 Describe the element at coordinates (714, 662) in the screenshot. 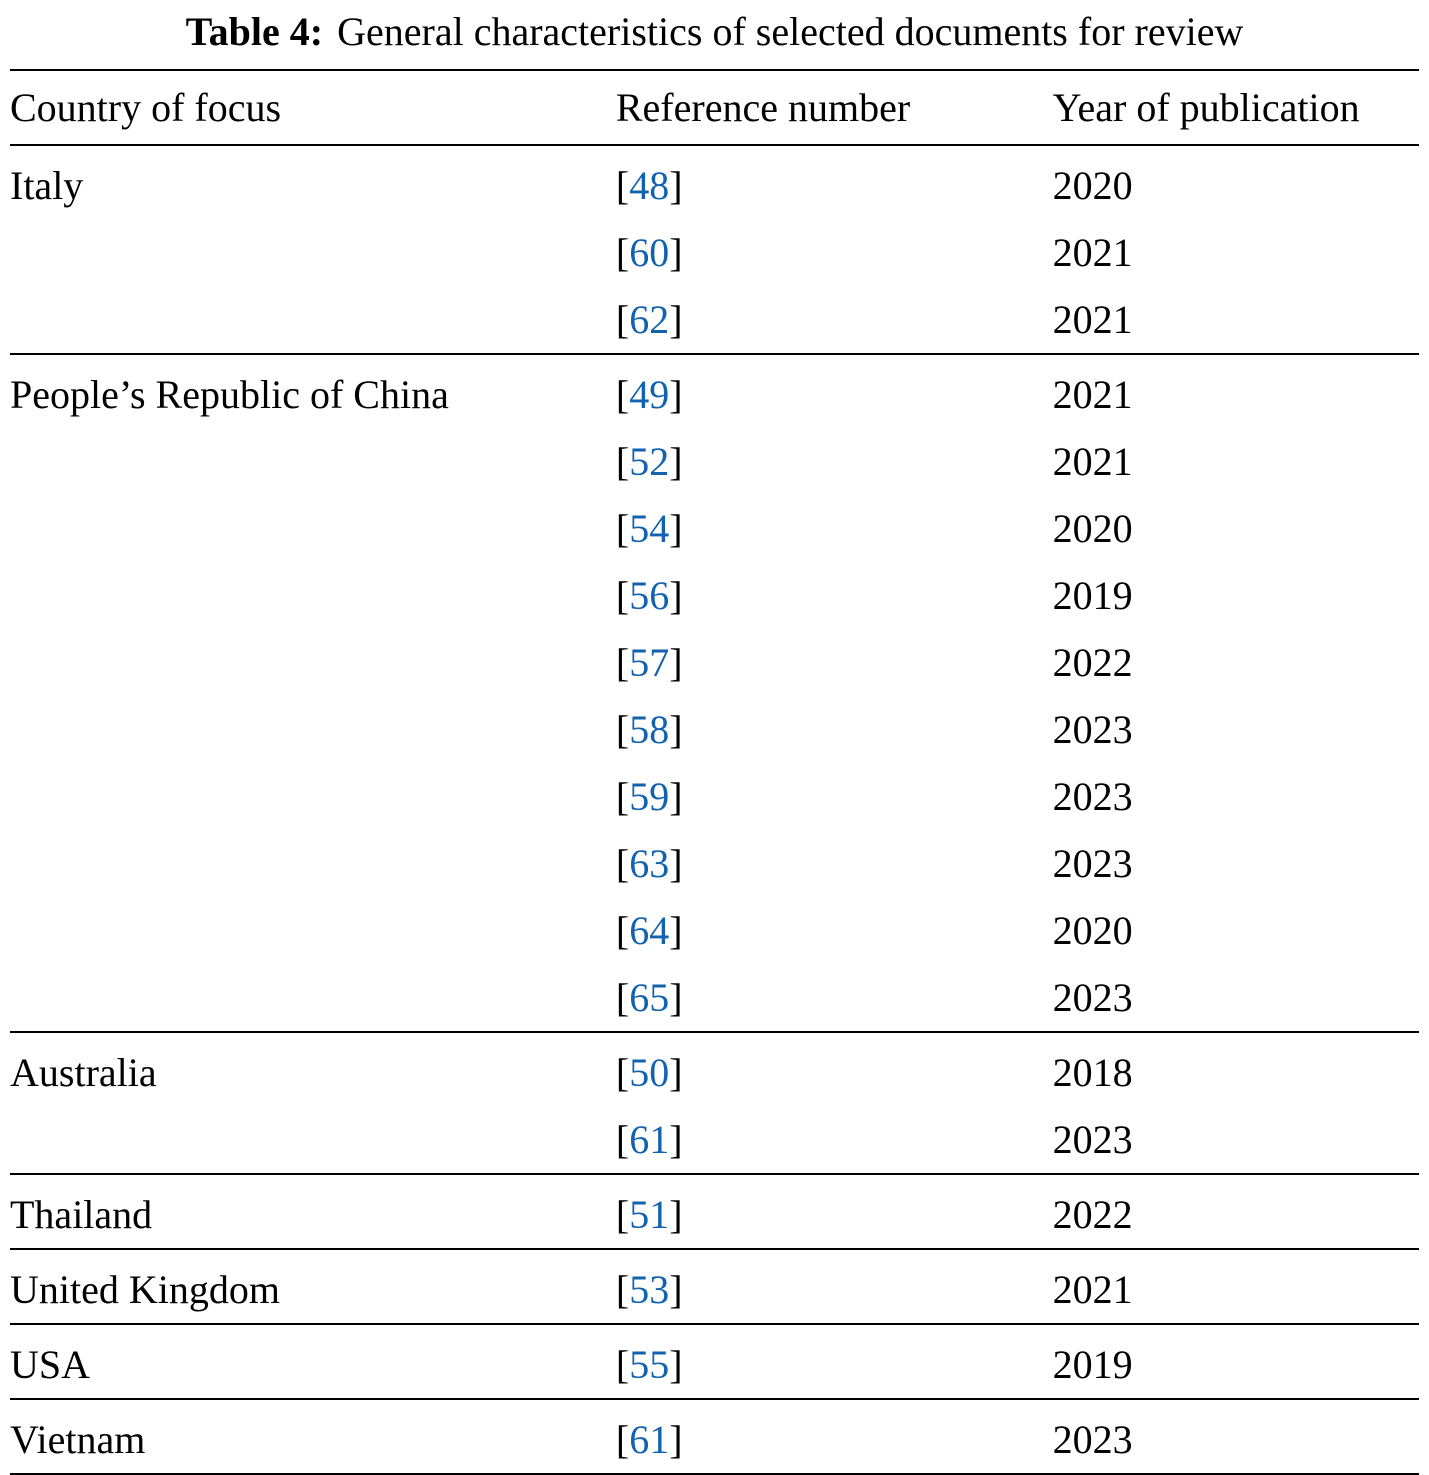

I see `table-row: [57] 2022` at that location.